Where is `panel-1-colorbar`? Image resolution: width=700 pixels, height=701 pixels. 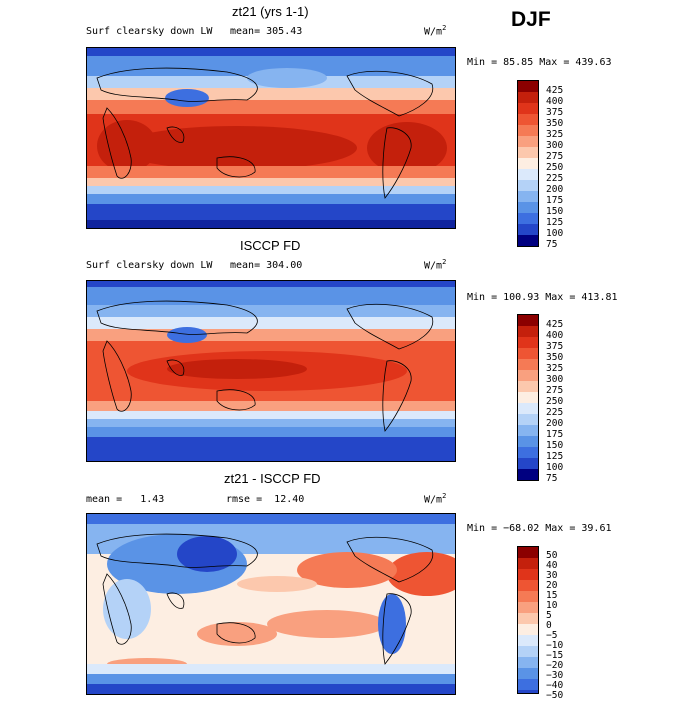
panel-1-colorbar is located at coordinates (528, 163).